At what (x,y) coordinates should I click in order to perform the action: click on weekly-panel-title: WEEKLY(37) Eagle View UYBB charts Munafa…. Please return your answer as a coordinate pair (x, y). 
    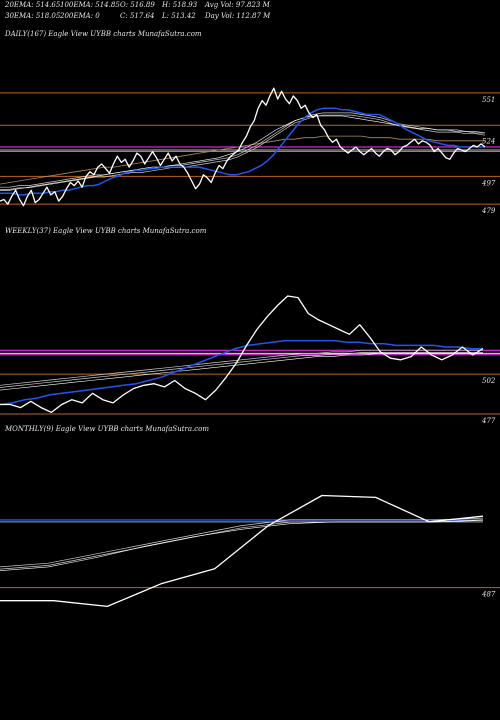
    Looking at the image, I should click on (106, 231).